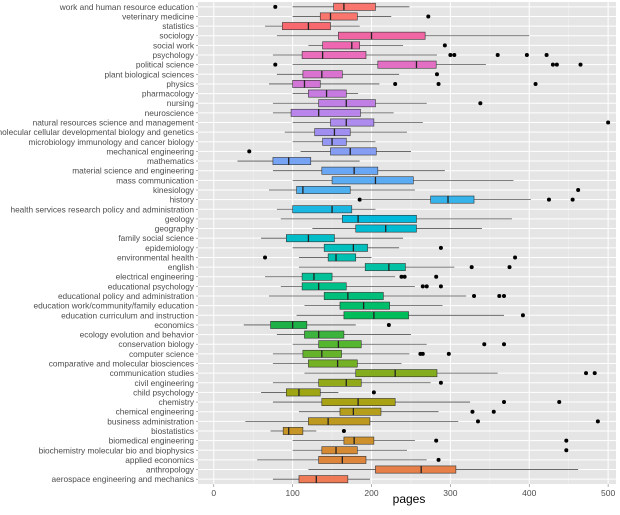 Image resolution: width=620 pixels, height=515 pixels. I want to click on box-environmental-health, so click(390, 257).